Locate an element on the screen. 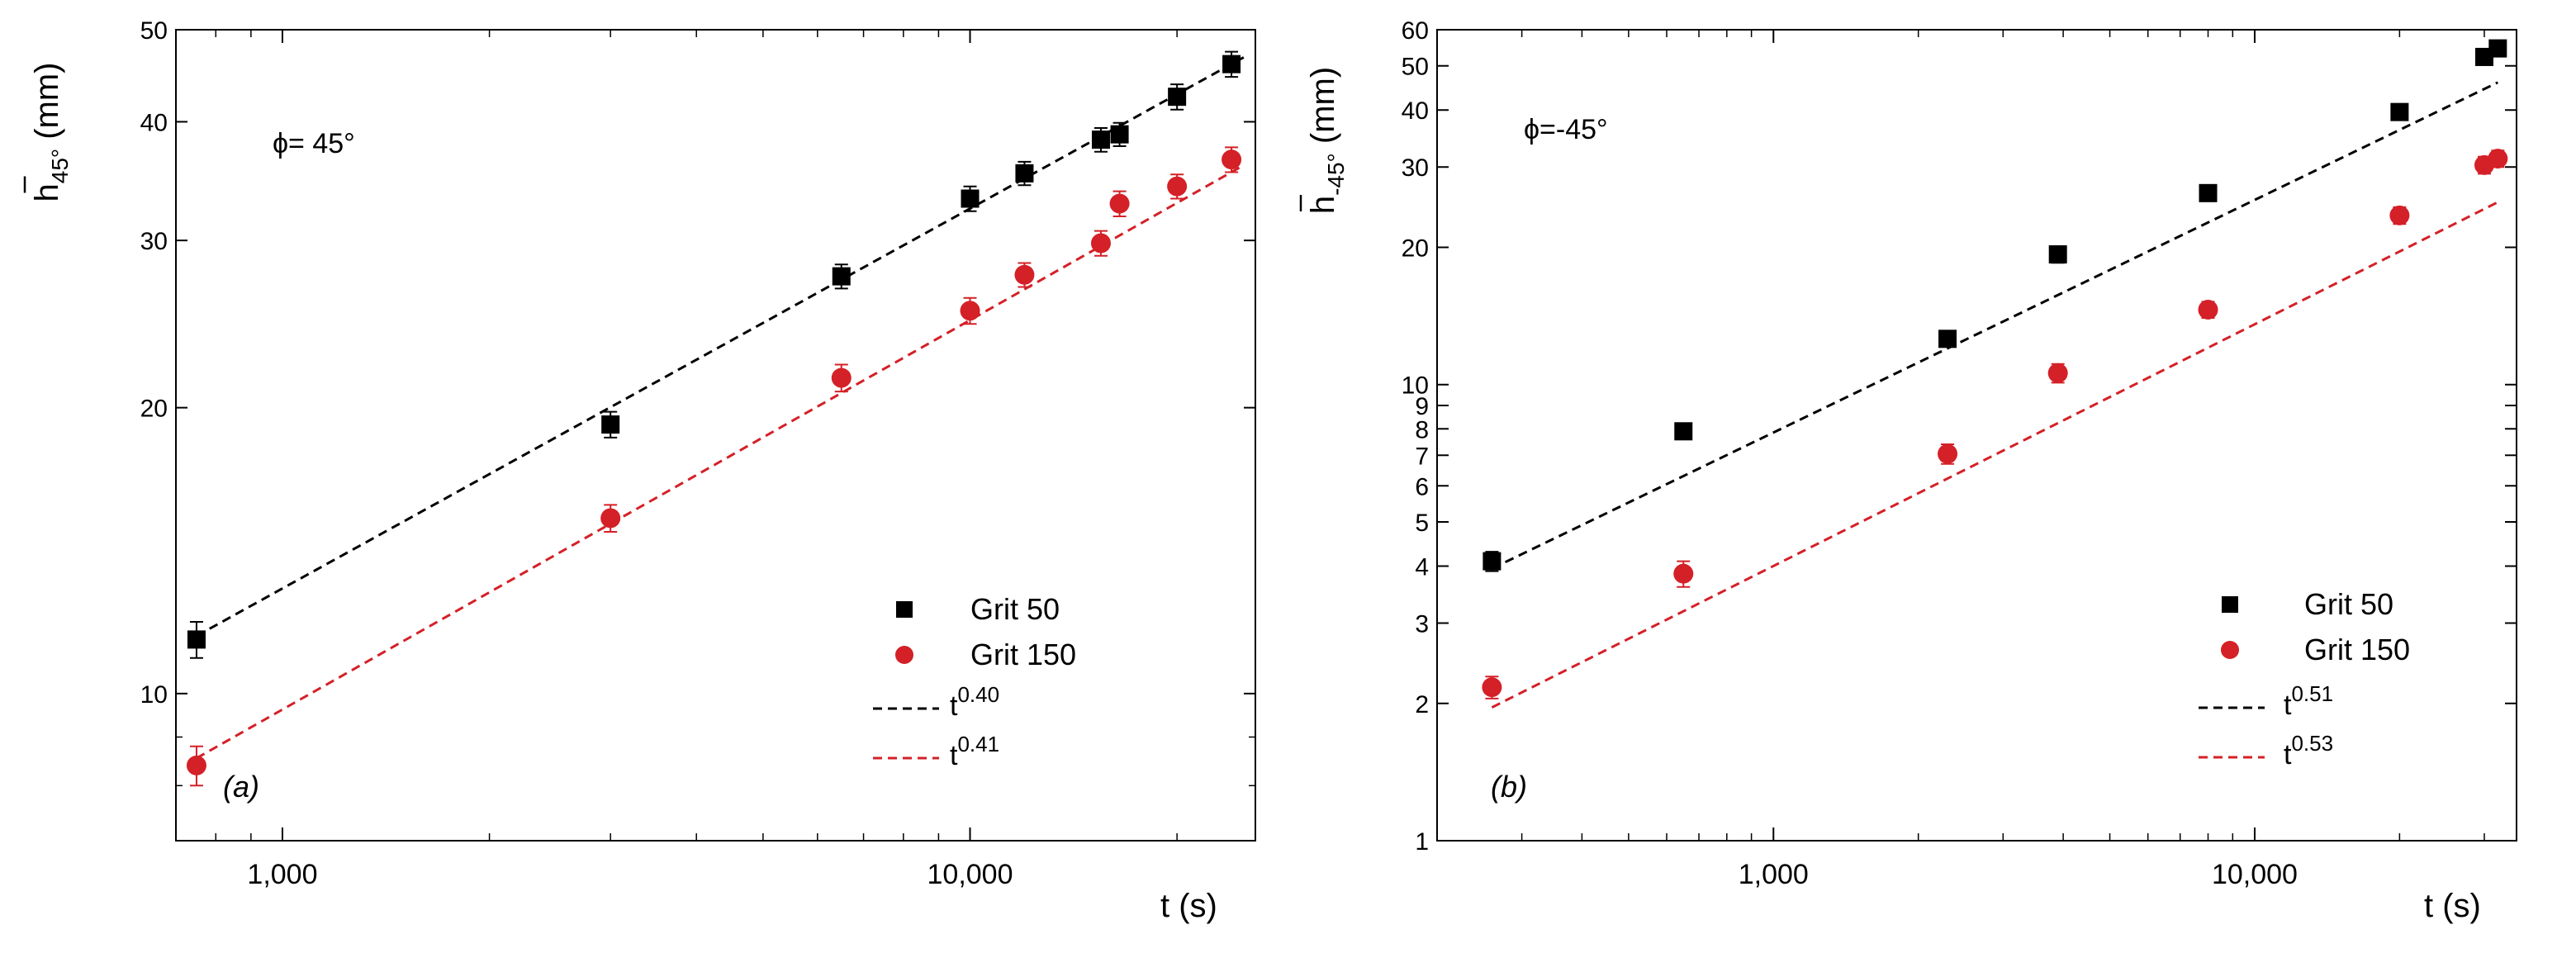 This screenshot has height=972, width=2576. y-tick-label: 5 is located at coordinates (1422, 523).